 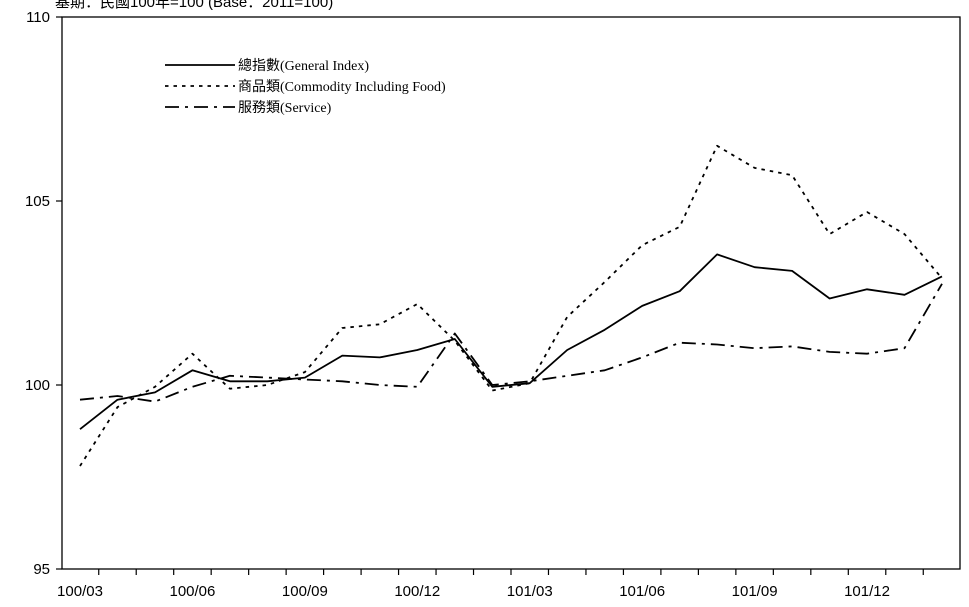 What do you see at coordinates (41, 569) in the screenshot?
I see `y-tick-label: 95` at bounding box center [41, 569].